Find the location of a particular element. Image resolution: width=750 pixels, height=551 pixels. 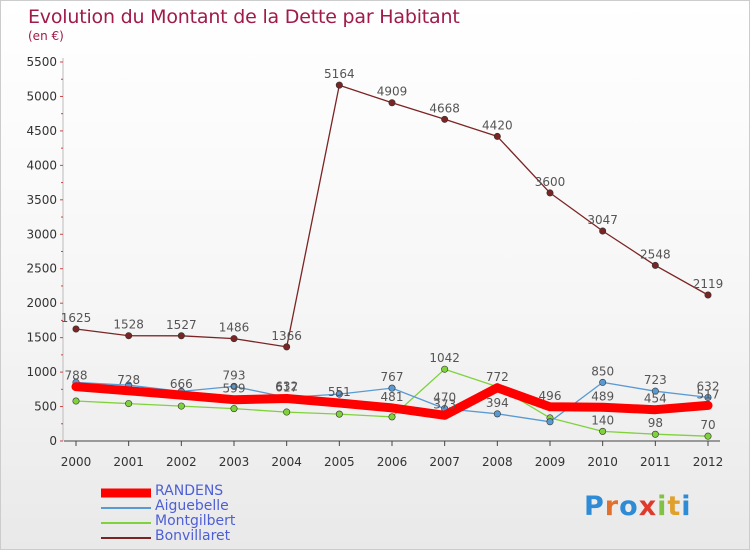

x-tick-label: 2012 is located at coordinates (708, 462).